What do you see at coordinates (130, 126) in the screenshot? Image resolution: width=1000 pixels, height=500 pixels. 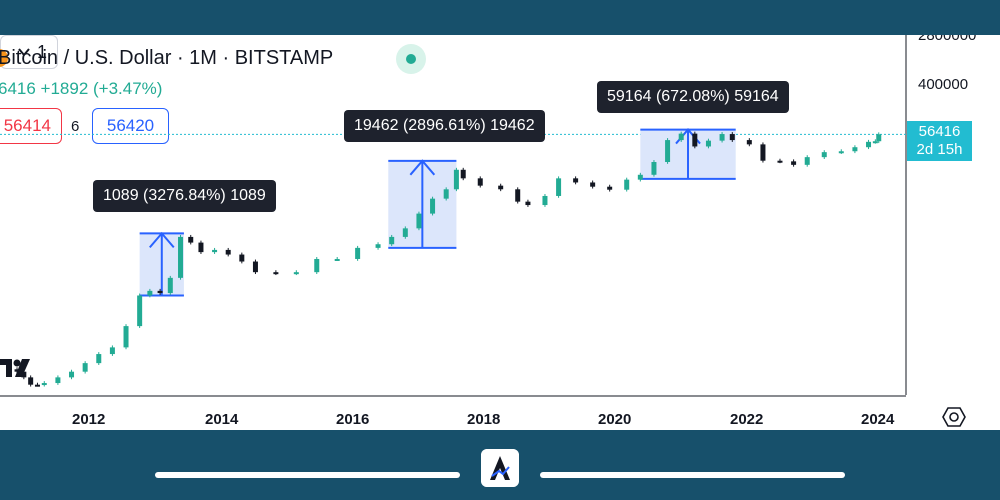 I see `buy-button: 56420` at bounding box center [130, 126].